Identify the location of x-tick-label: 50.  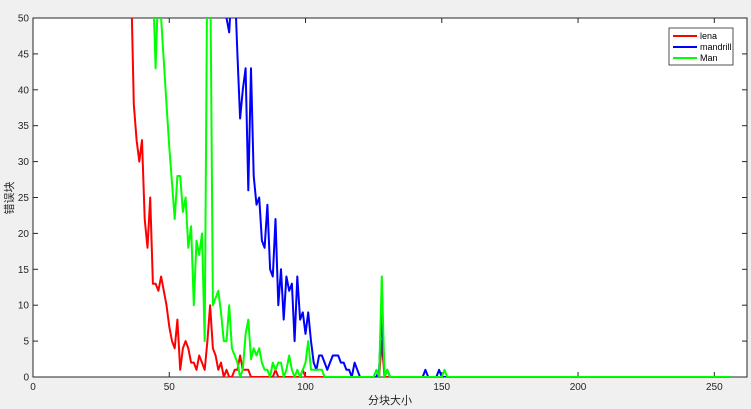
(170, 387).